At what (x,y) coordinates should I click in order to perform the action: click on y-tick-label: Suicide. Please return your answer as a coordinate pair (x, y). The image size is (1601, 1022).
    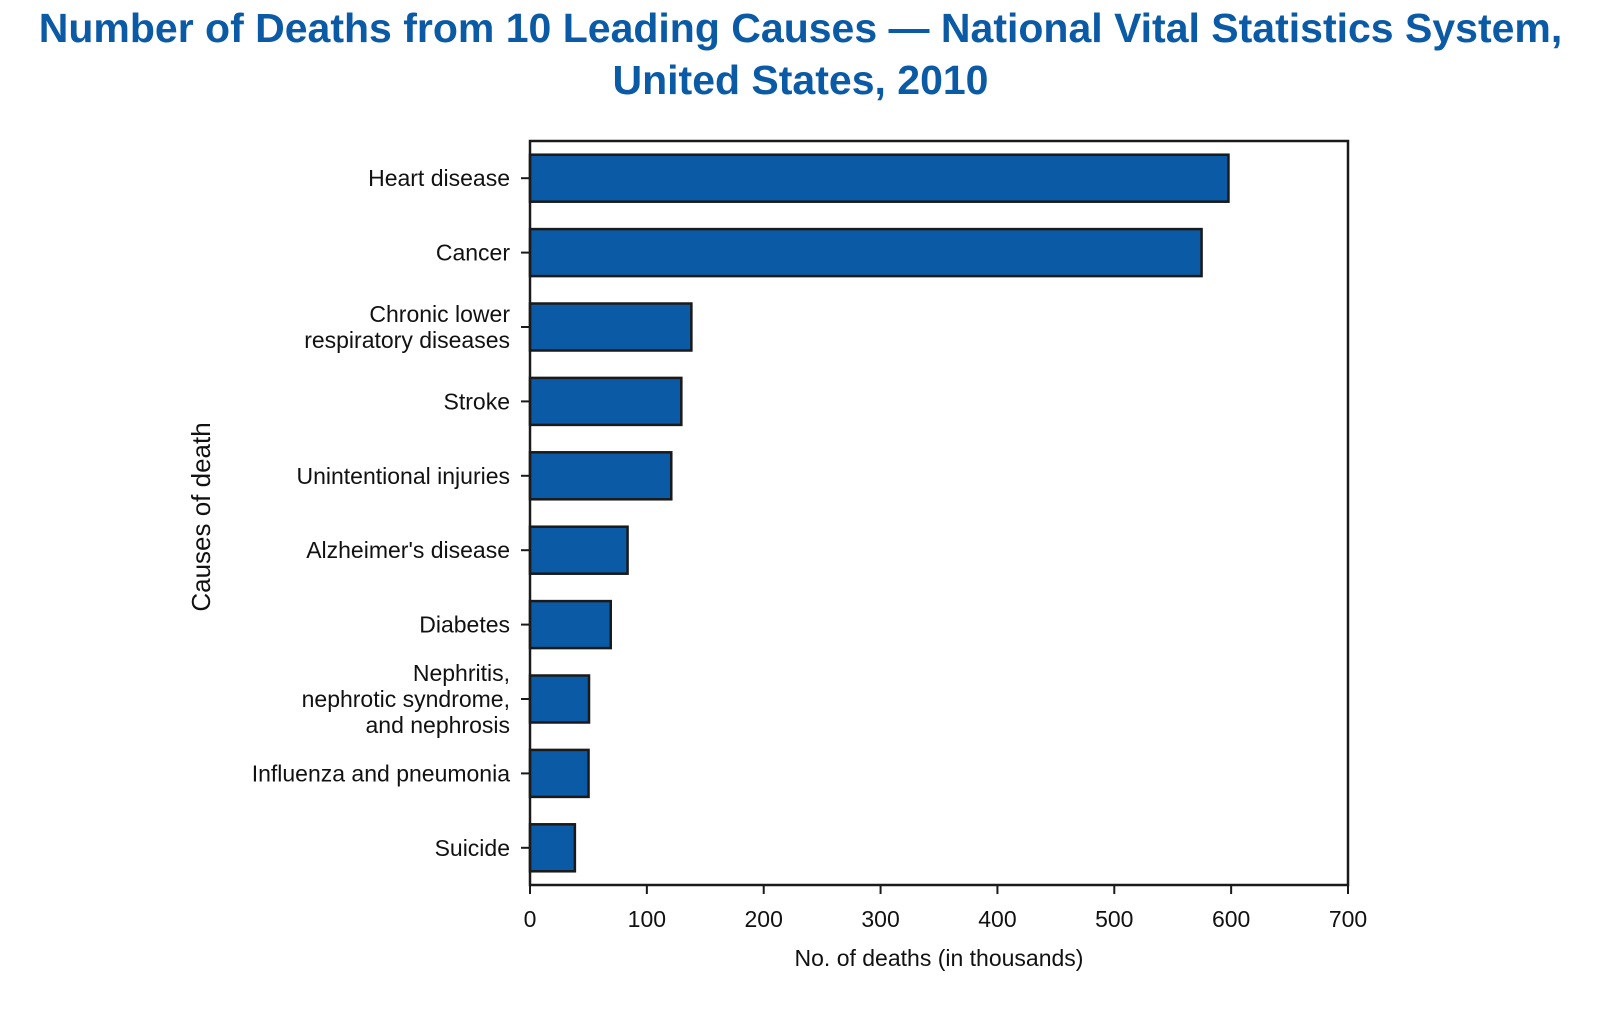
    Looking at the image, I should click on (472, 848).